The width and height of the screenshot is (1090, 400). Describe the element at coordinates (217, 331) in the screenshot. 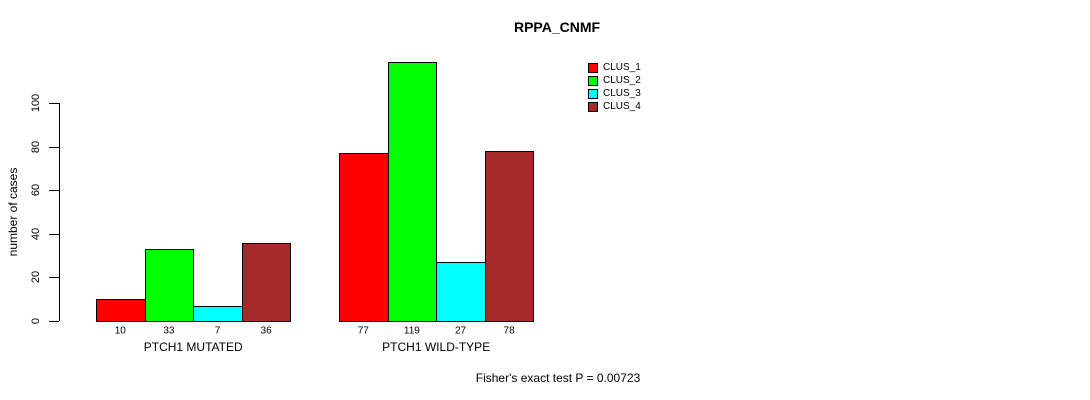

I see `bar-value-label: 7` at that location.